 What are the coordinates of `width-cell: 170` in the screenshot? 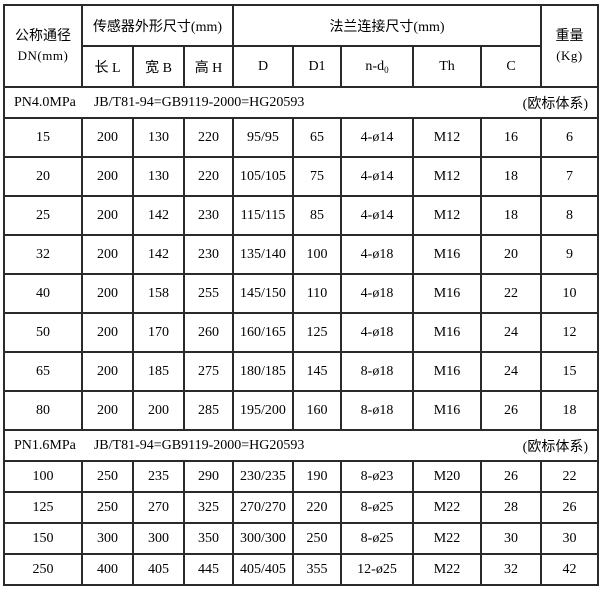 It's located at (158, 332).